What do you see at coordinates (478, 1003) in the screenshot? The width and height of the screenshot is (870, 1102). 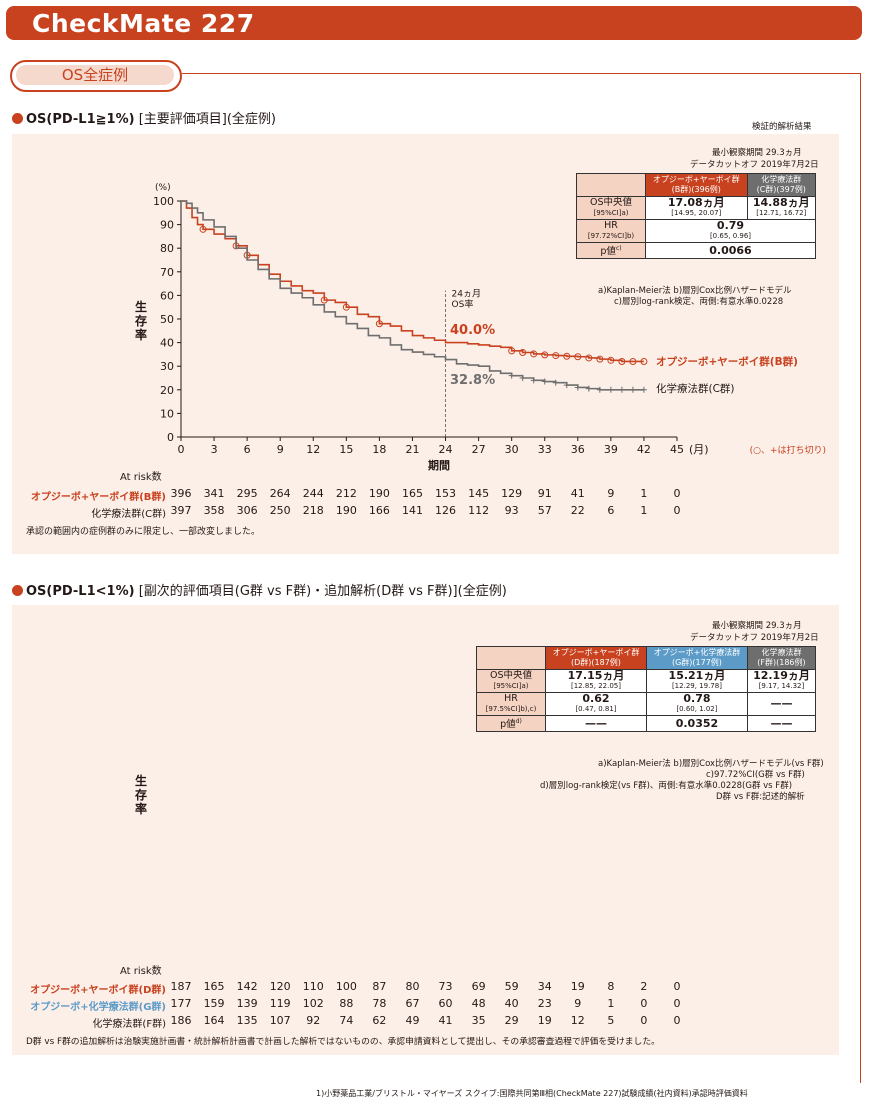 I see `chart2-risk-value: 48` at bounding box center [478, 1003].